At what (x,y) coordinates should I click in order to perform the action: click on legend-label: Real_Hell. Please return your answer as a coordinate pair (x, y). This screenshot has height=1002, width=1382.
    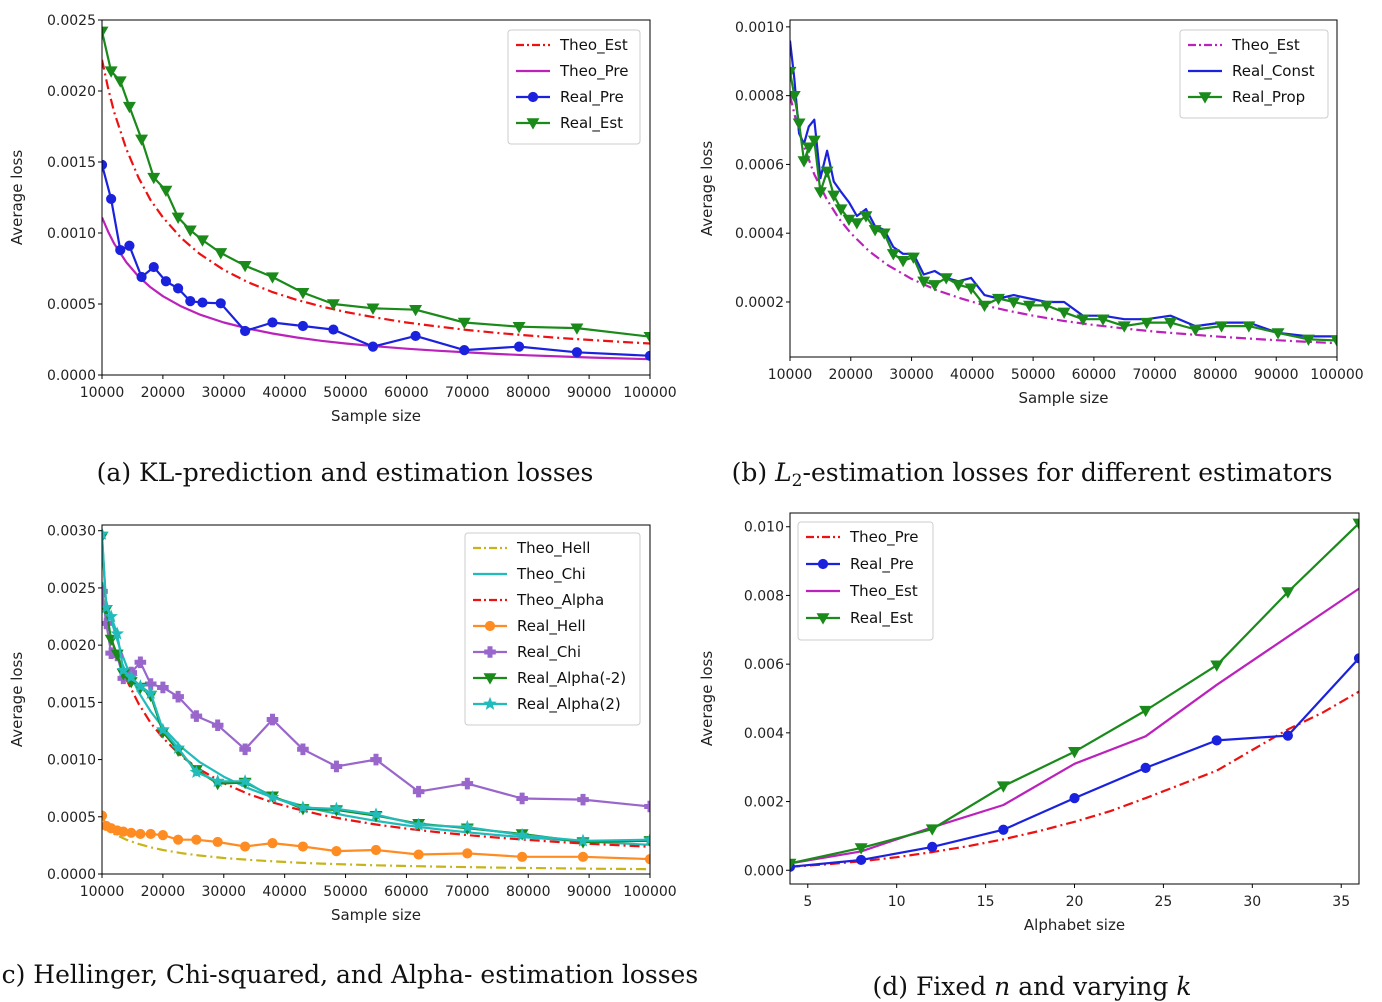
    Looking at the image, I should click on (551, 626).